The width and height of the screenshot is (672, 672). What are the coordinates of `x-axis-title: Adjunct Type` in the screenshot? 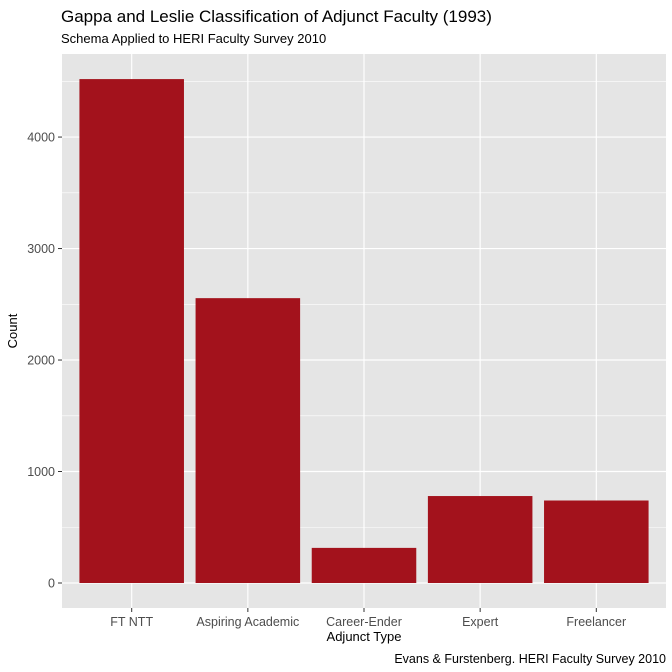 It's located at (364, 636).